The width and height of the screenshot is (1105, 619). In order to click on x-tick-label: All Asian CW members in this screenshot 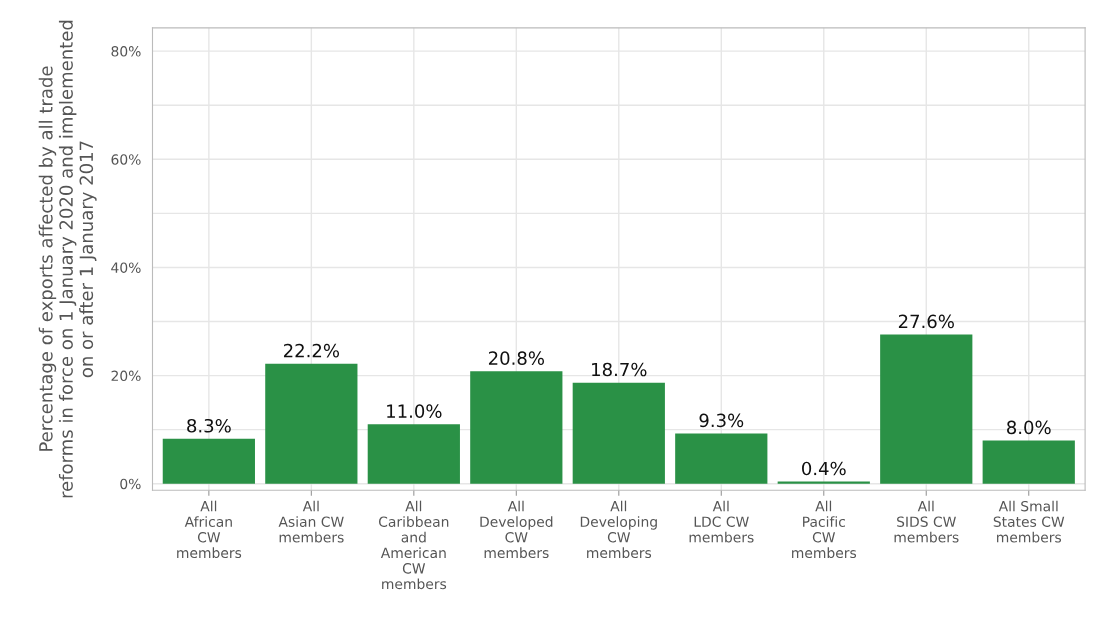, I will do `click(311, 521)`.